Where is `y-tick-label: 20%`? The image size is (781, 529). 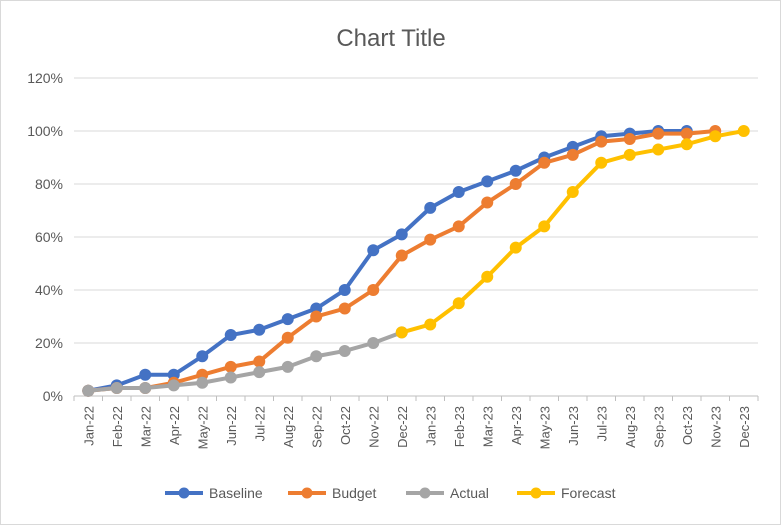 y-tick-label: 20% is located at coordinates (49, 343).